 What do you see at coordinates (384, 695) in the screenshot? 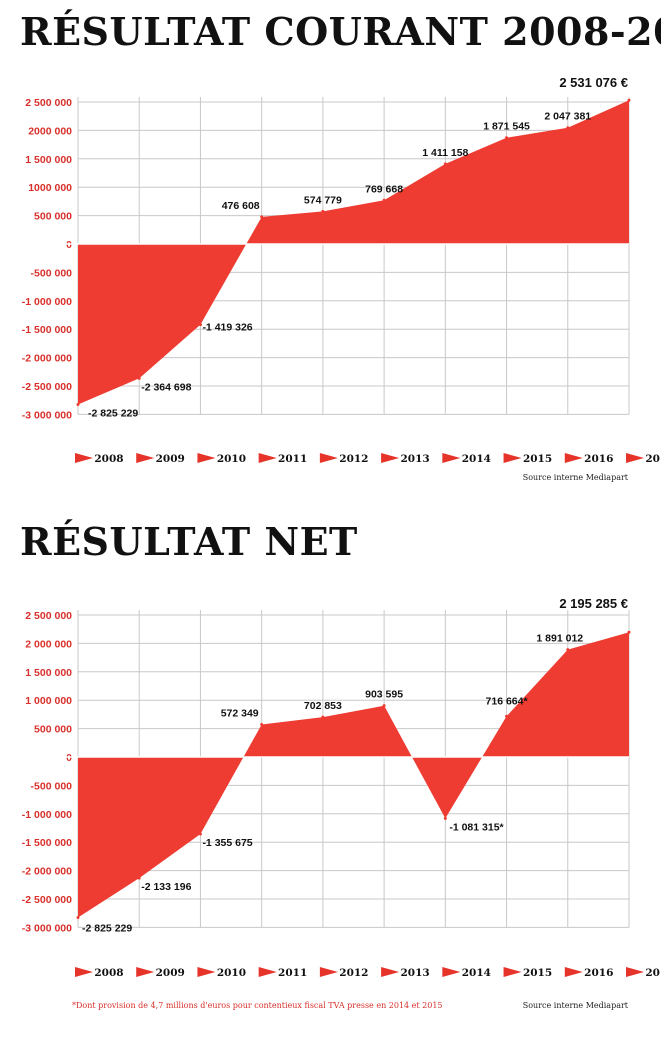
I see `data-label: 903 595` at bounding box center [384, 695].